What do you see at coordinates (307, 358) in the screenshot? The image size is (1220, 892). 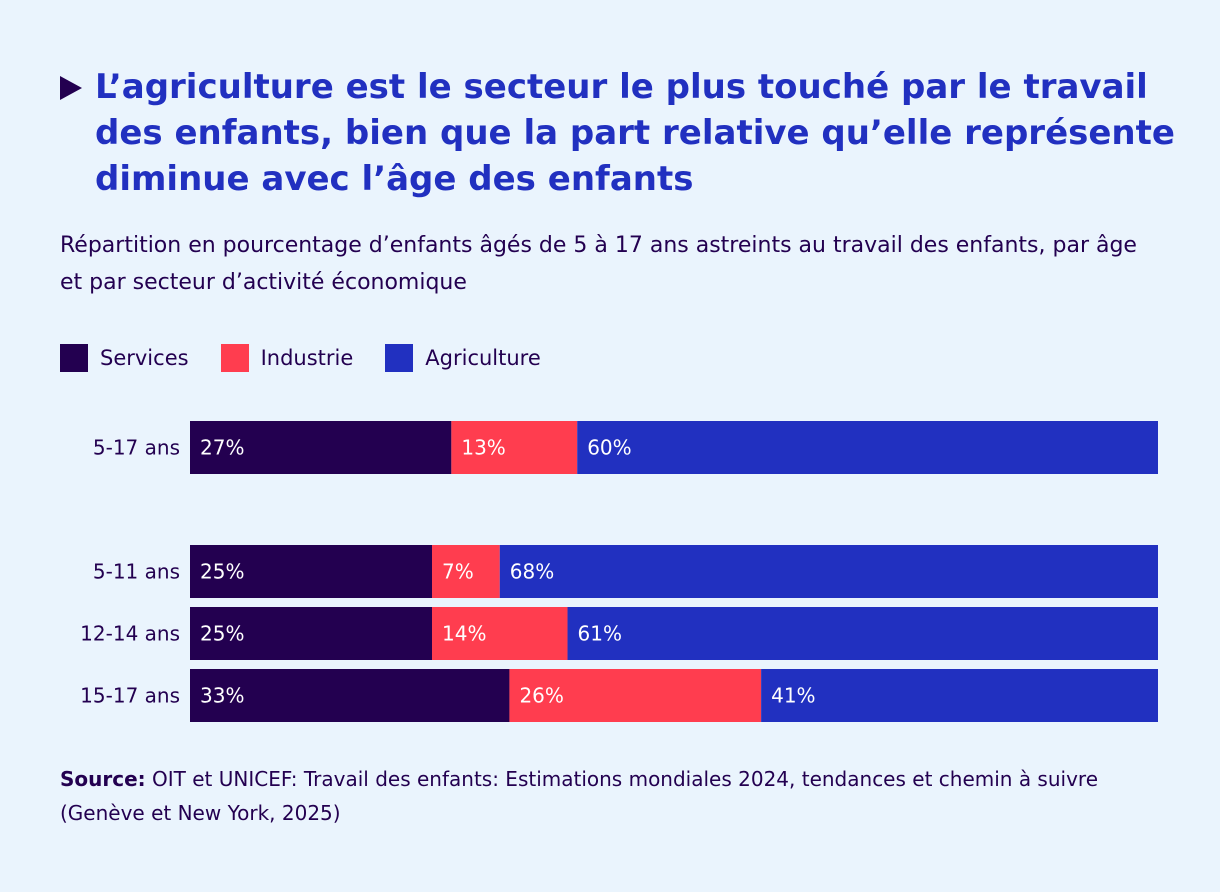 I see `legend-label-industrie: Industrie` at bounding box center [307, 358].